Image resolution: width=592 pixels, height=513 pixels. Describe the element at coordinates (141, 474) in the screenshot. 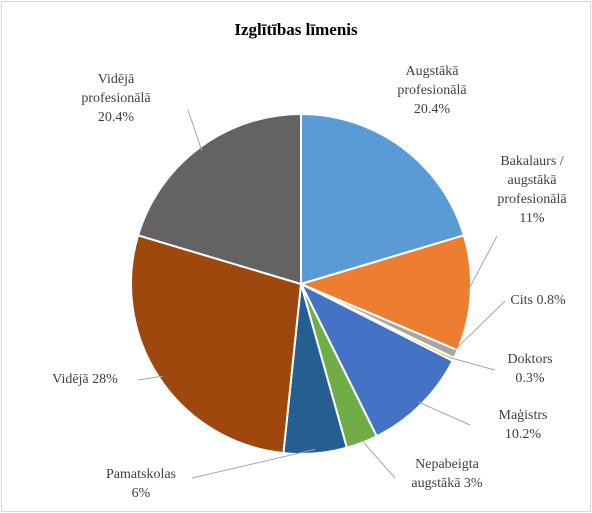

I see `label-category: Pamatskolas` at that location.